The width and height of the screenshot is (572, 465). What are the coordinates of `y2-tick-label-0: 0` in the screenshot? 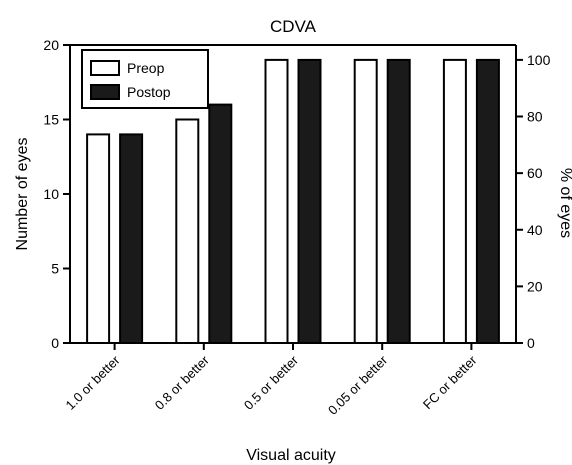 It's located at (531, 343).